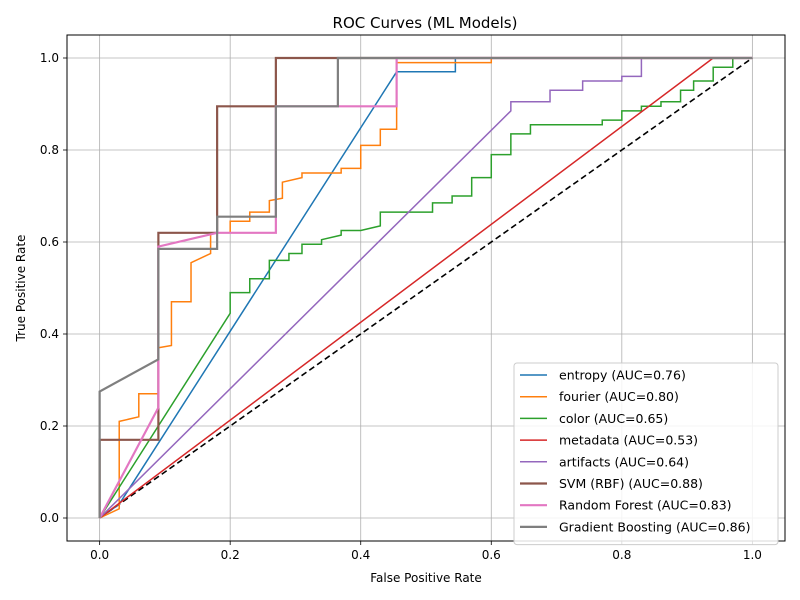 Image resolution: width=800 pixels, height=600 pixels. I want to click on y-tick-label-3: 0.6, so click(49, 242).